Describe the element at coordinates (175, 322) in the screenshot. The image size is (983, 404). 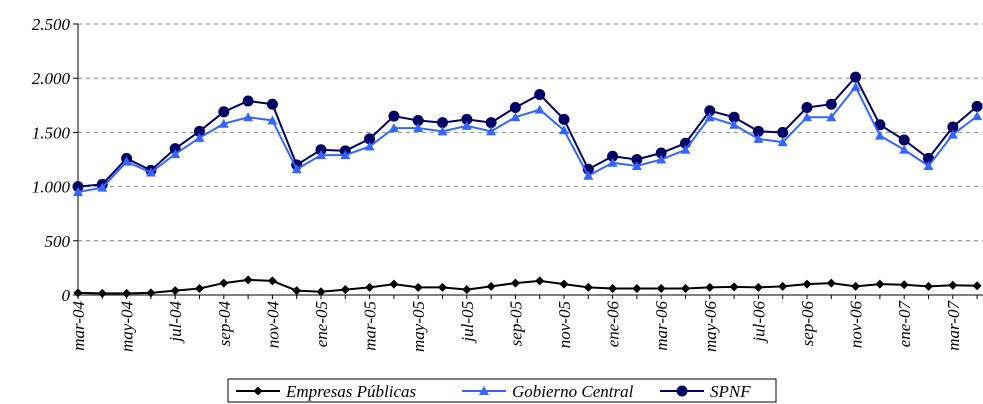
I see `x-tick-label: jul-04` at that location.